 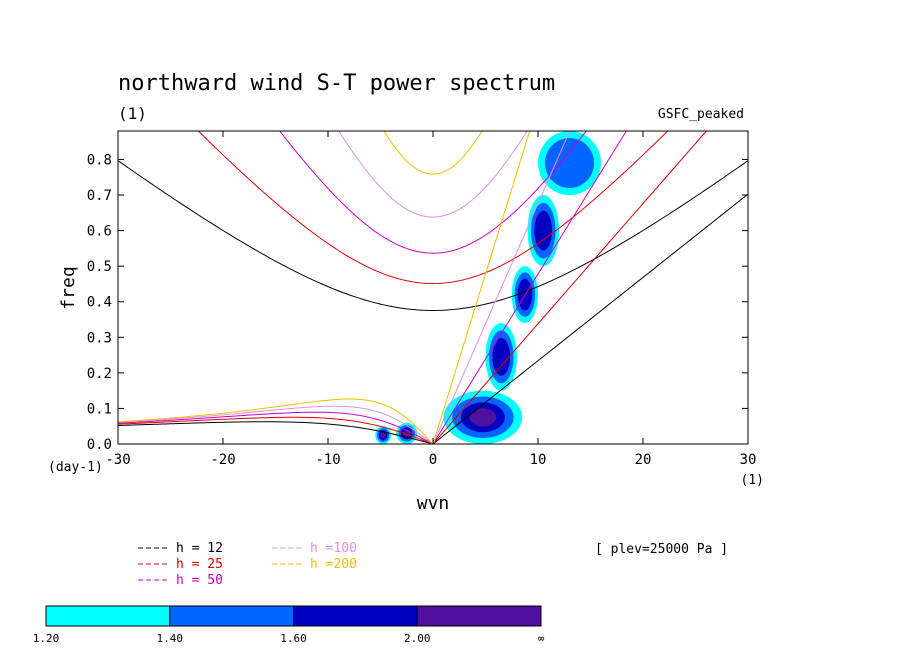 What do you see at coordinates (75, 467) in the screenshot?
I see `y-axis-unit: (day-1)` at bounding box center [75, 467].